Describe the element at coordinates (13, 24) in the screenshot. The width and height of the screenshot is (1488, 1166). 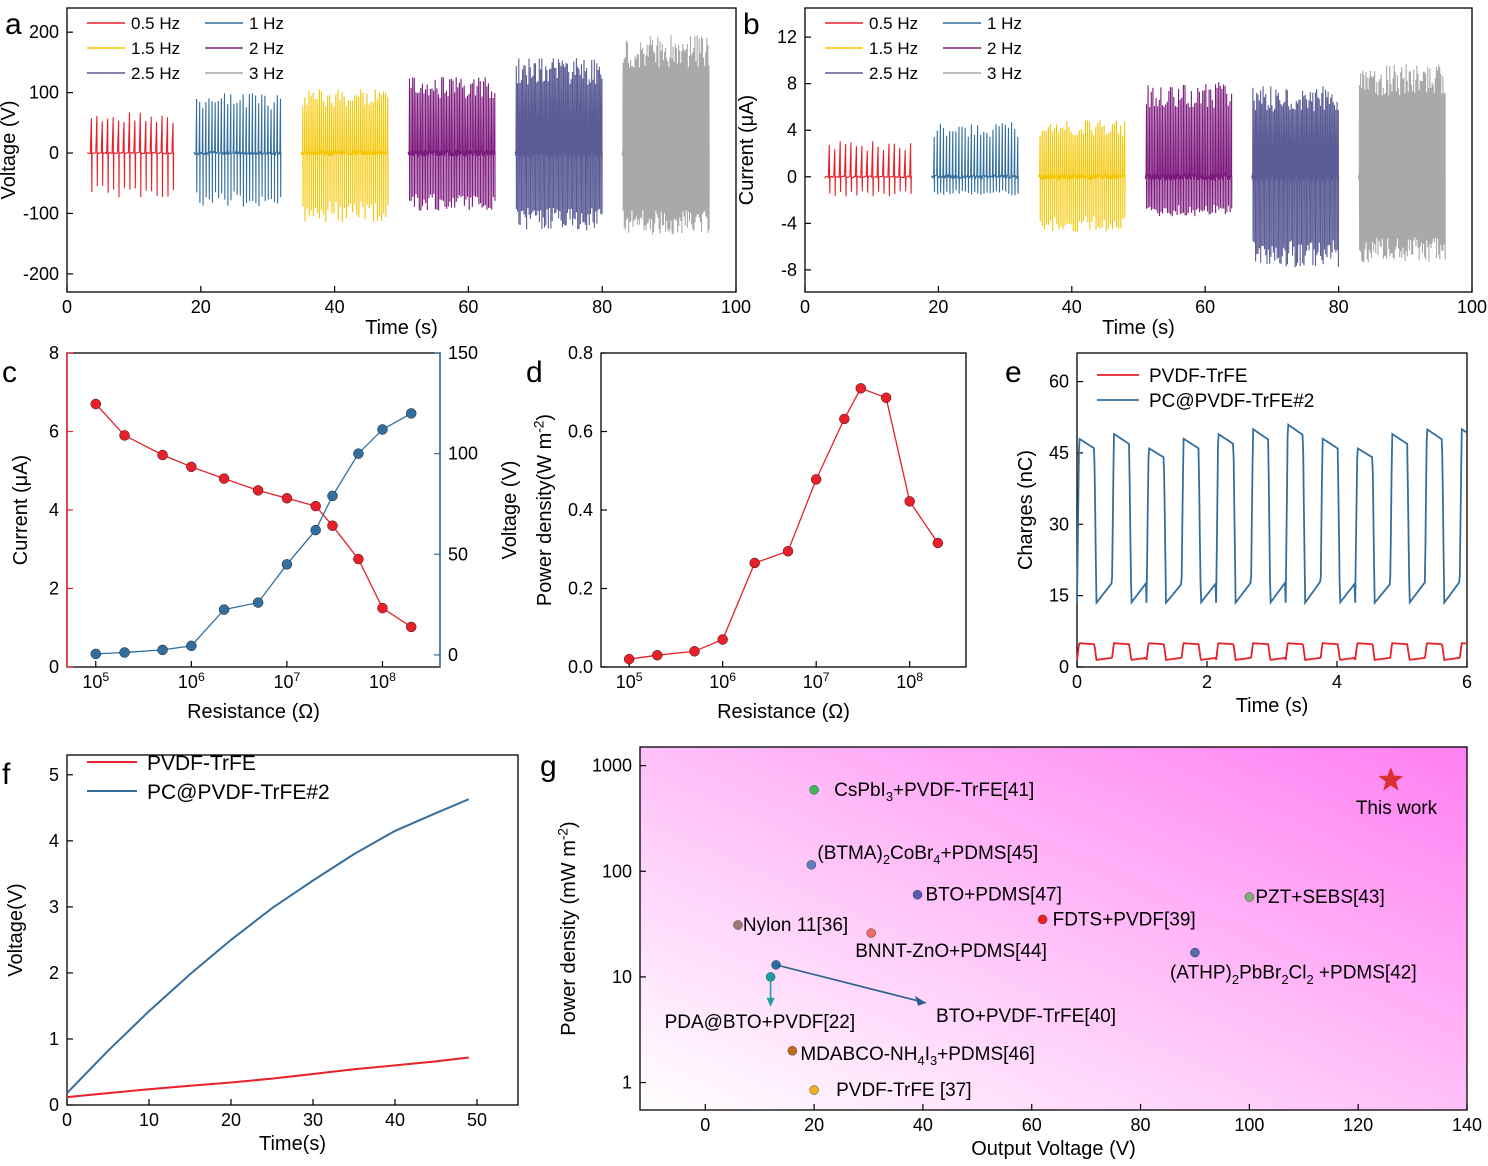
I see `panel-letter: a` at that location.